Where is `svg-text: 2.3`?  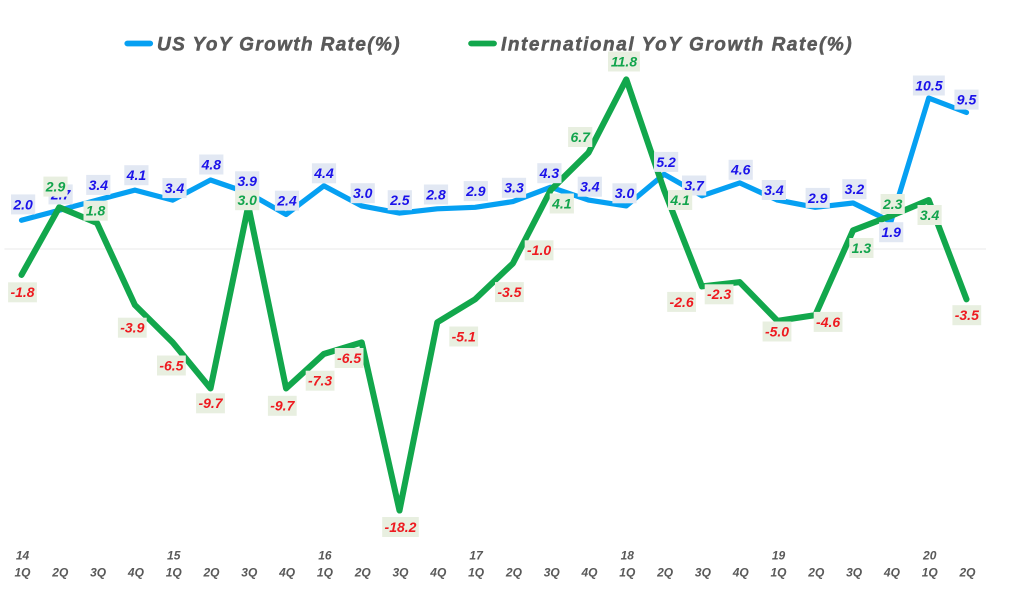 svg-text: 2.3 is located at coordinates (892, 204).